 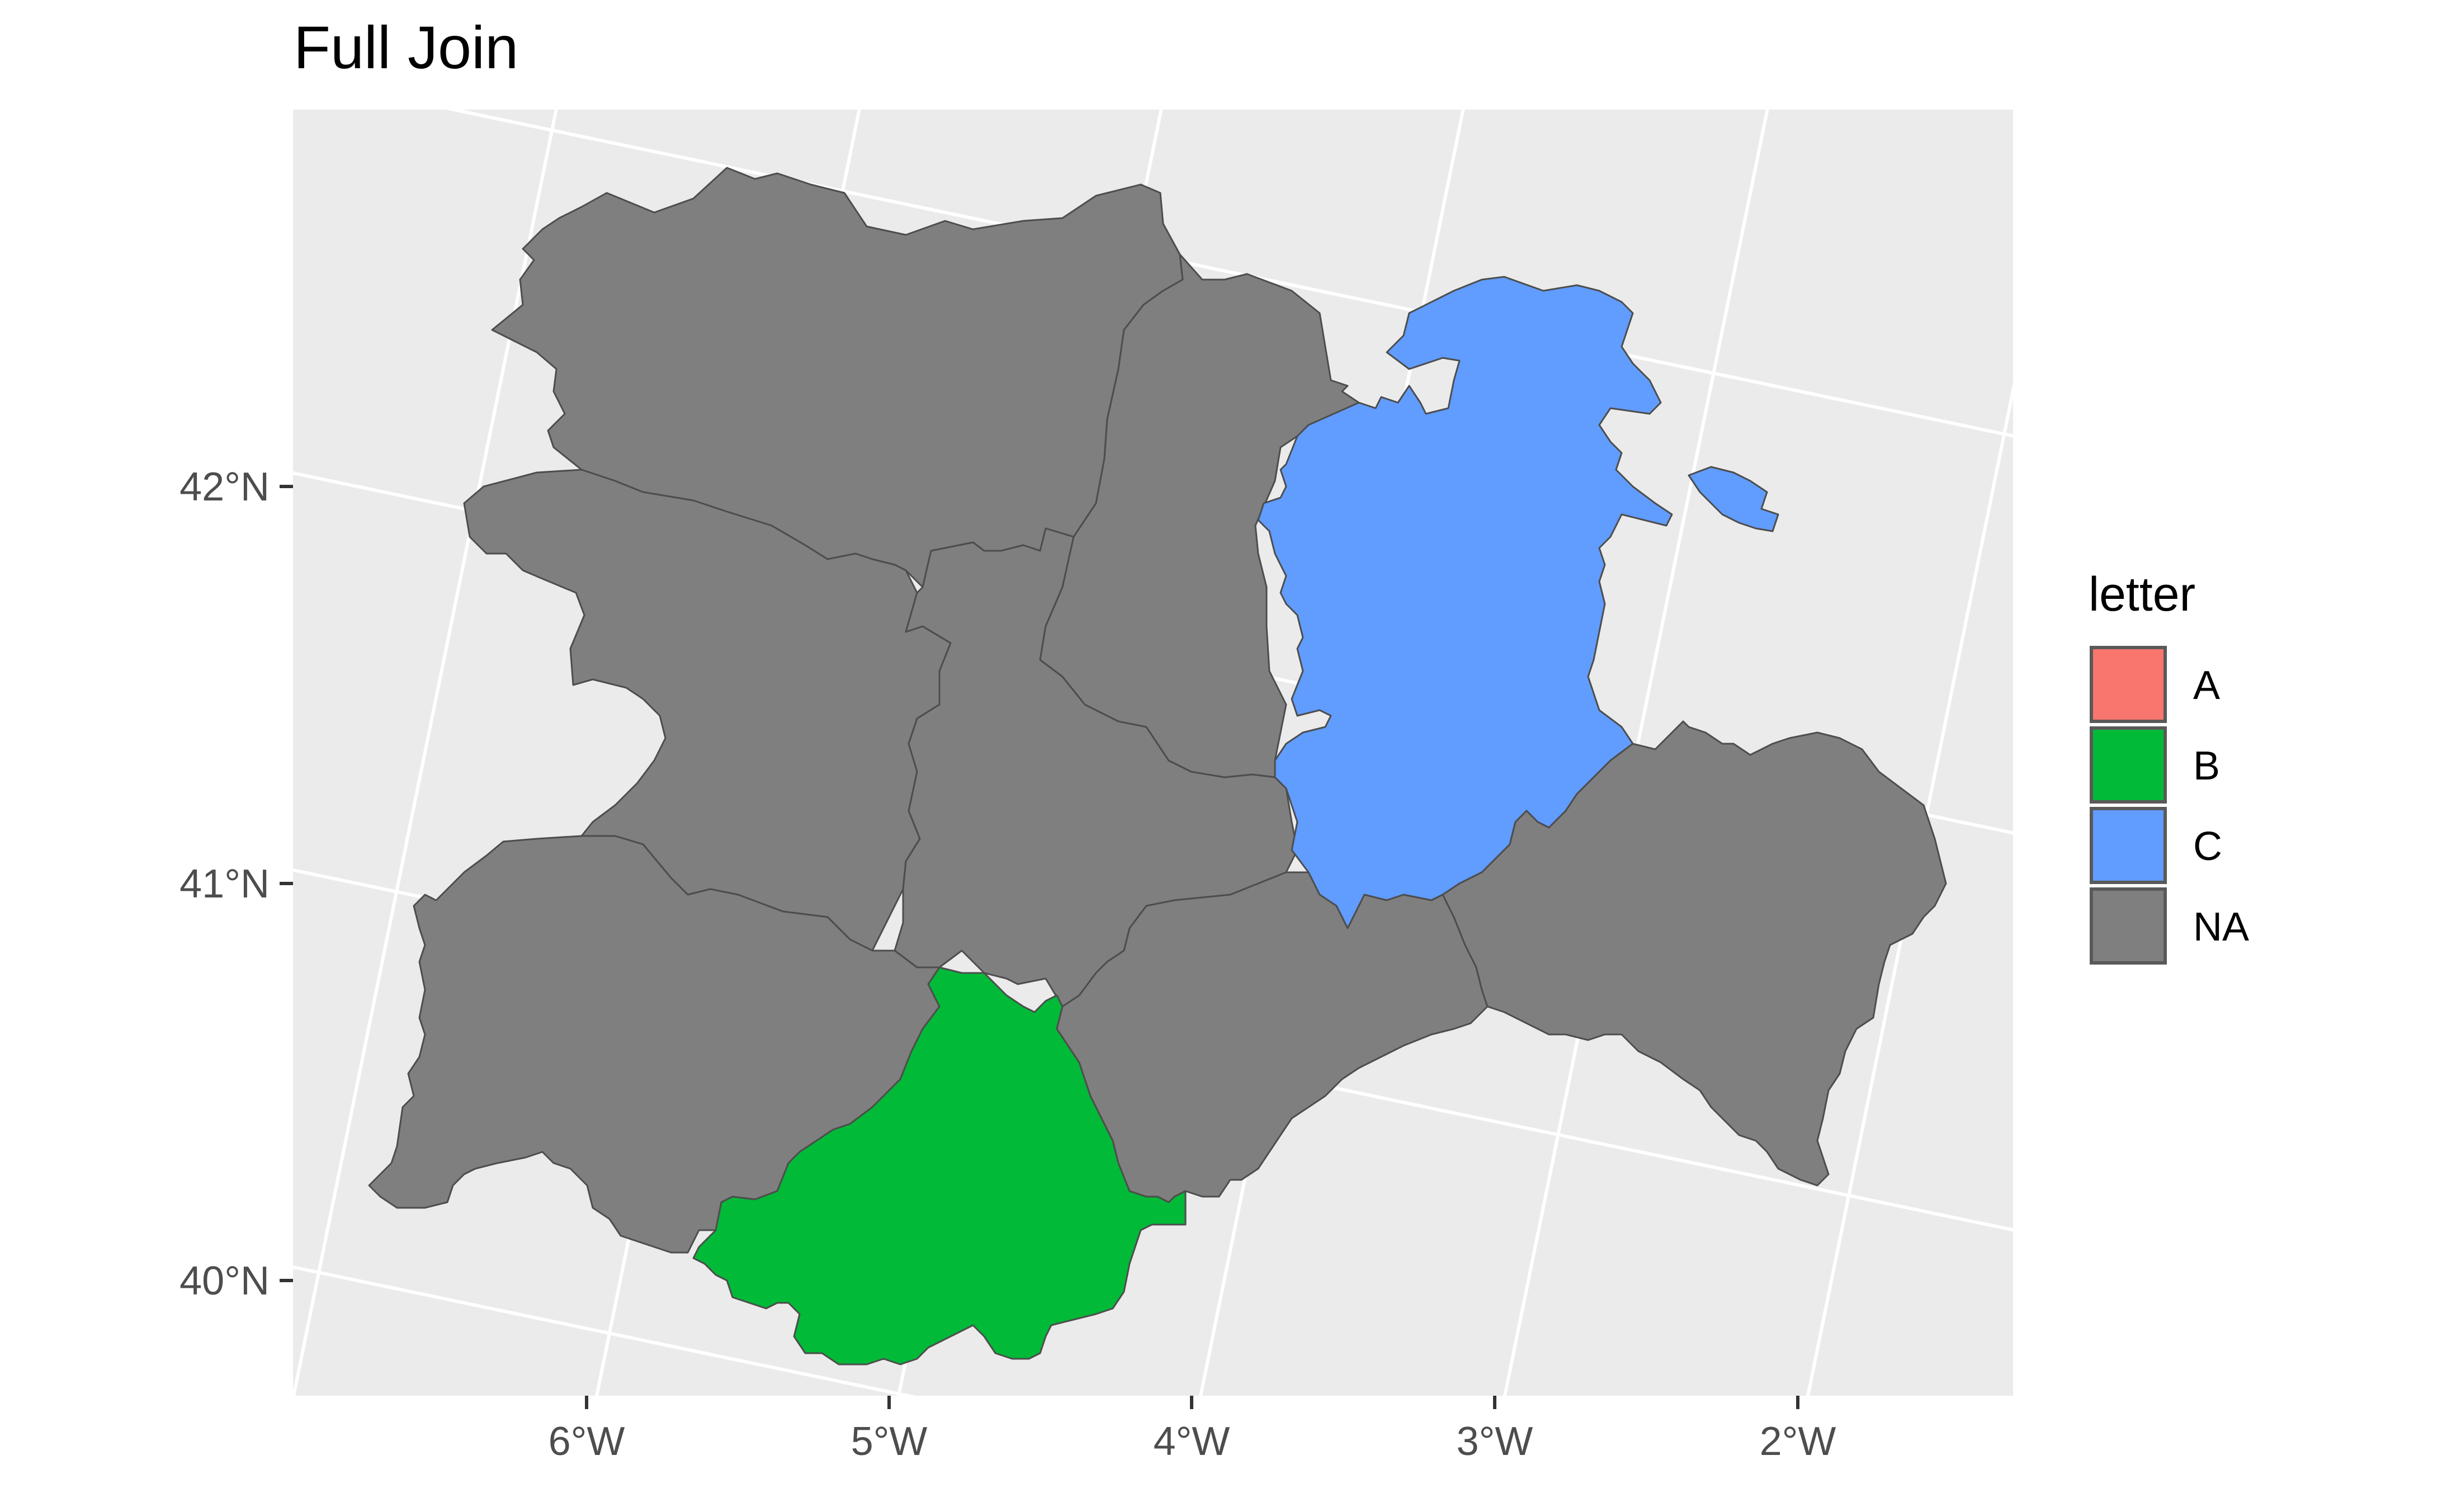 I want to click on y-tick-label-40n: 40°N, so click(x=225, y=1281).